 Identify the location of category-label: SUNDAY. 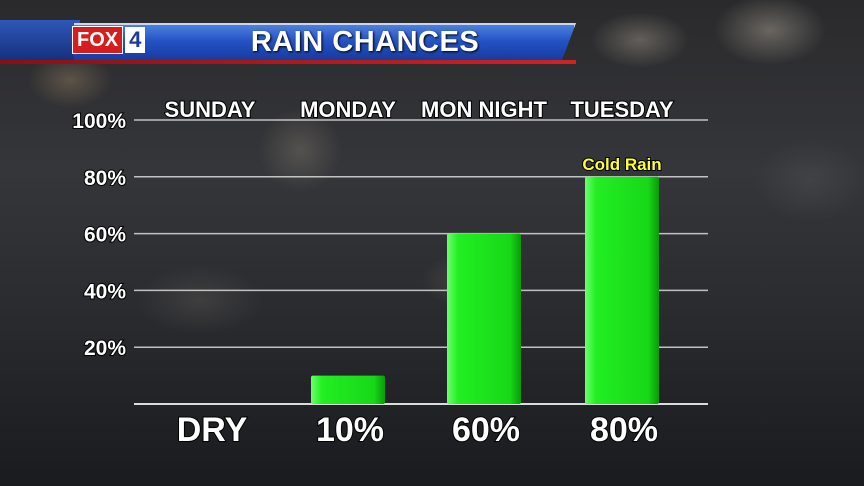
(210, 109).